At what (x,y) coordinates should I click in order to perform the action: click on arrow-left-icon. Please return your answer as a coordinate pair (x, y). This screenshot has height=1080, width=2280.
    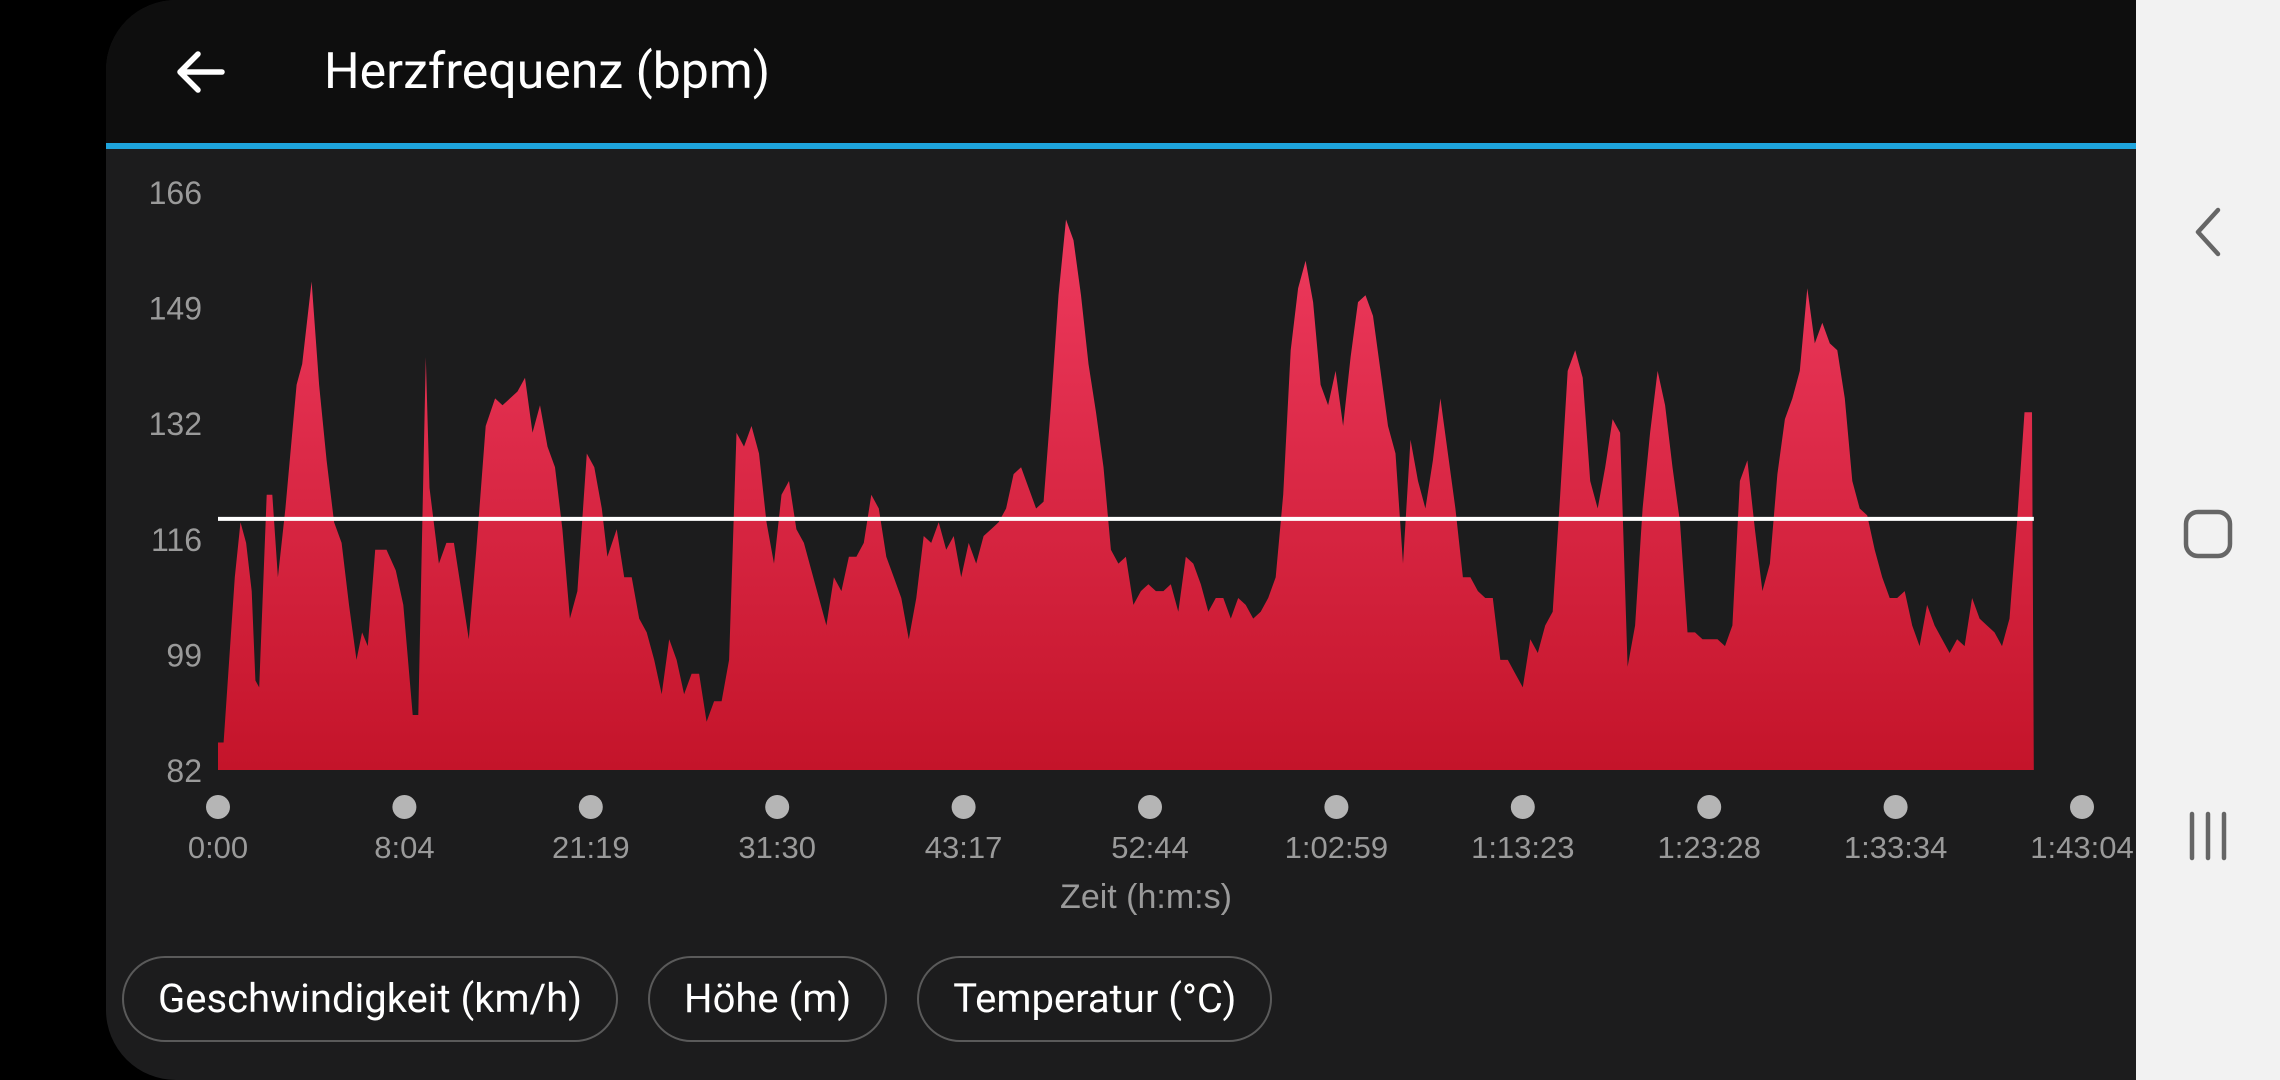
    Looking at the image, I should click on (201, 72).